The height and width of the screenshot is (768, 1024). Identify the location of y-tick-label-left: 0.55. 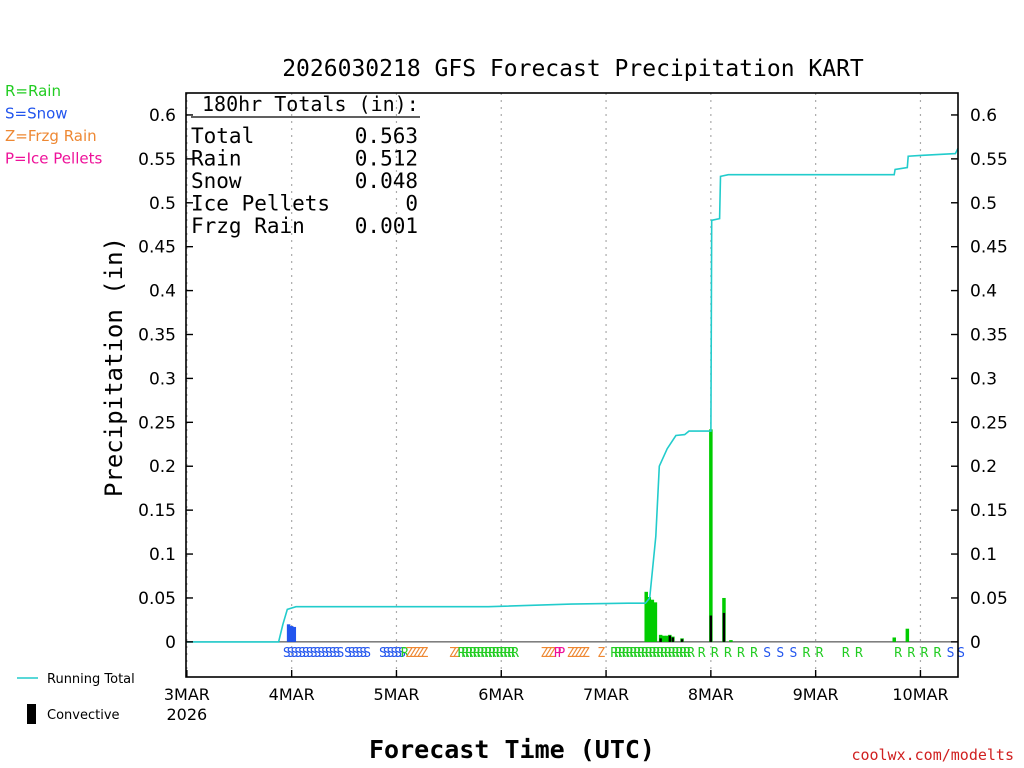
(157, 160).